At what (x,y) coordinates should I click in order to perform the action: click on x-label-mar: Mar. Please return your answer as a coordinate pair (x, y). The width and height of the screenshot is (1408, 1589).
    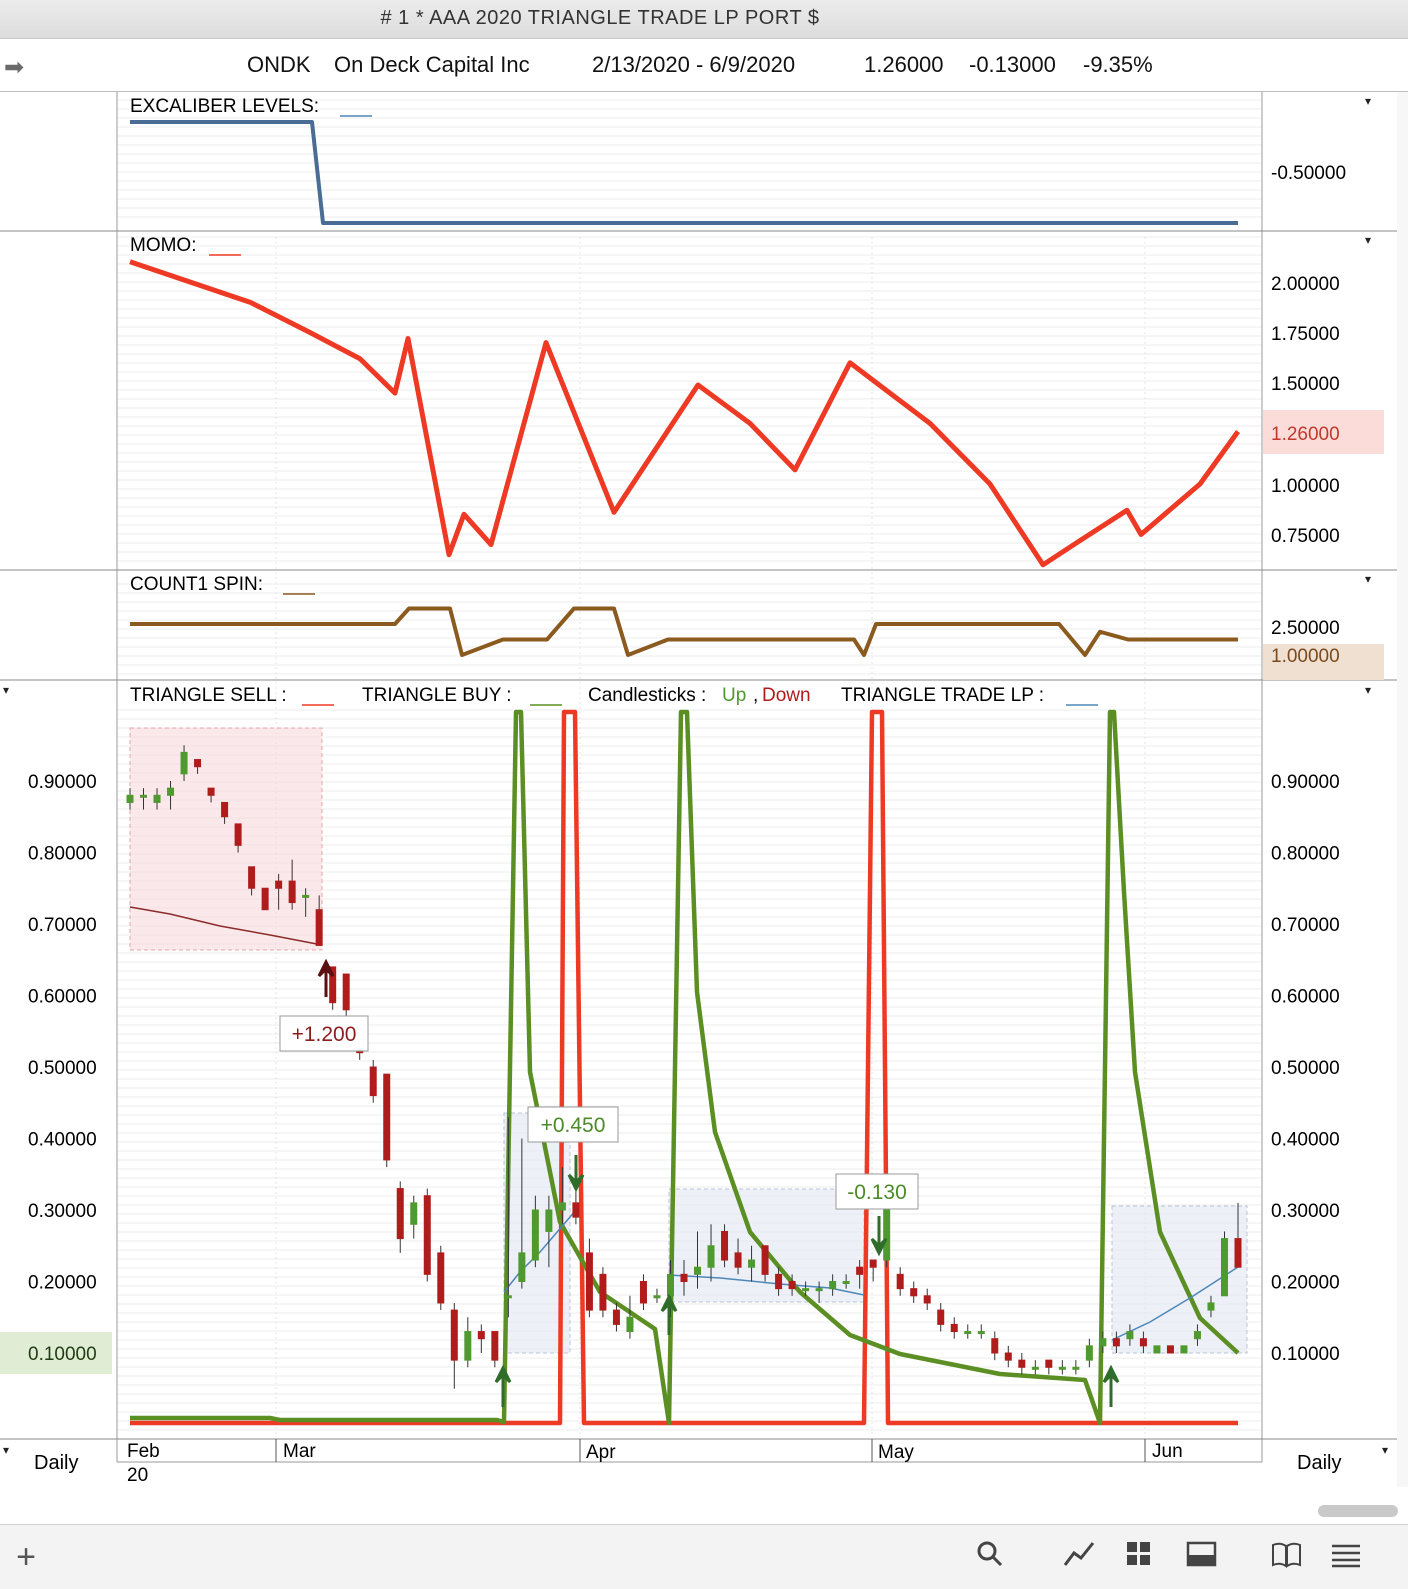
    Looking at the image, I should click on (299, 1451).